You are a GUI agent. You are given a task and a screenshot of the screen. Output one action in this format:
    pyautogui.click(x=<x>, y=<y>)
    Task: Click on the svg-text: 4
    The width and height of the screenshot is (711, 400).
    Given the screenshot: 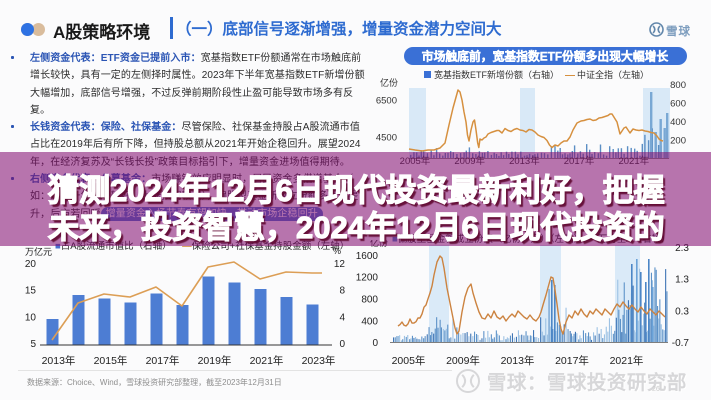 What is the action you would take?
    pyautogui.click(x=342, y=318)
    